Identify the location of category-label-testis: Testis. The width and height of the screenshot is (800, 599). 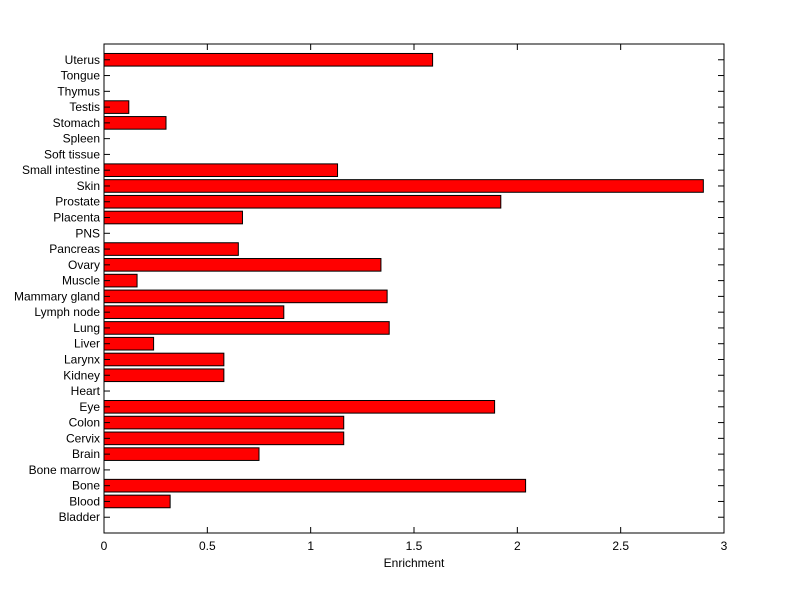
(84, 107).